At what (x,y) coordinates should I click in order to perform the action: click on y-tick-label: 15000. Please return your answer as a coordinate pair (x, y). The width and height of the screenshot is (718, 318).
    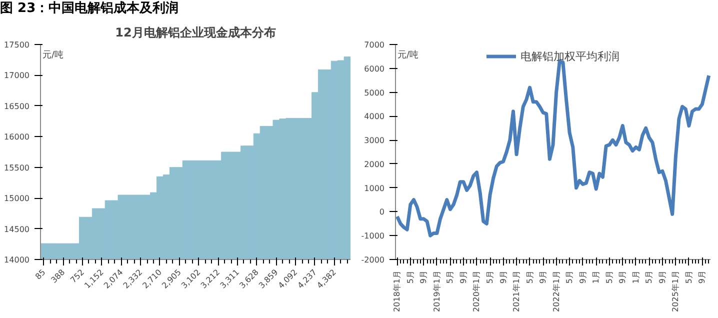
    Looking at the image, I should click on (17, 199).